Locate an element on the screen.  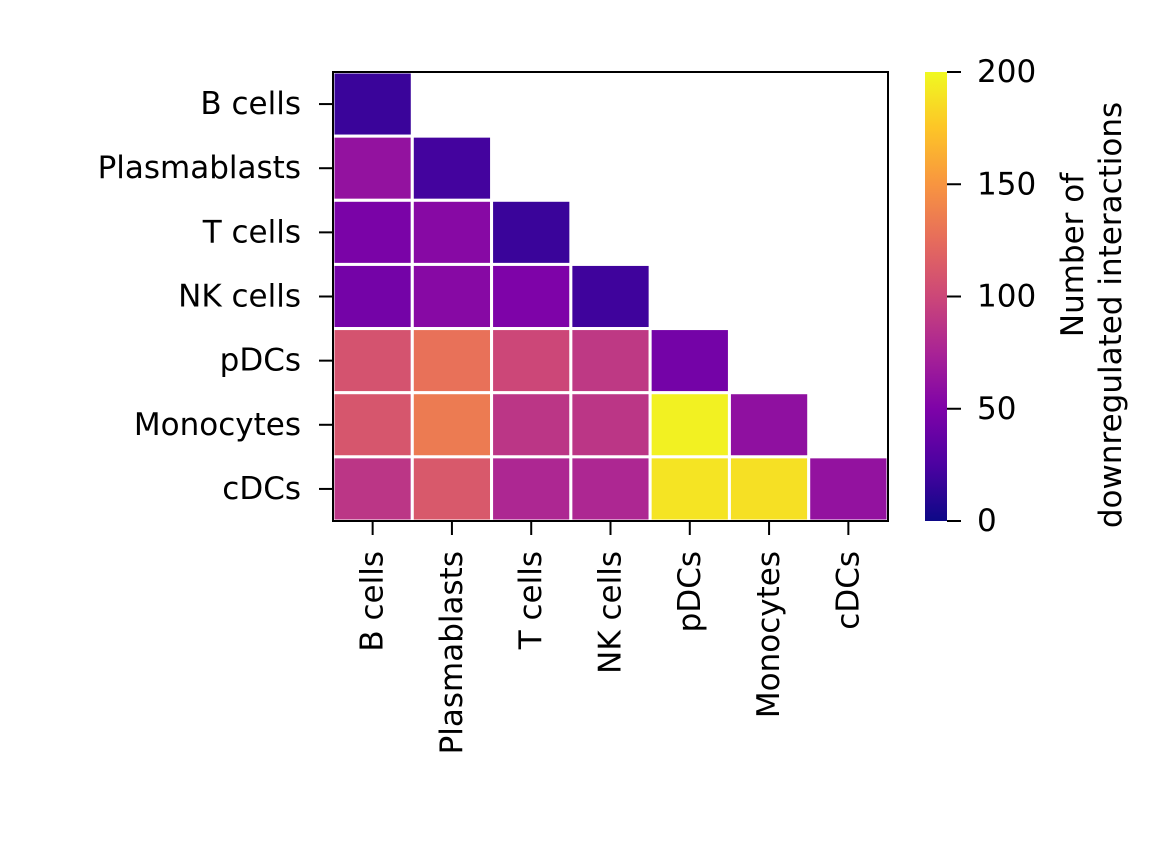
colorbar-tick-label: 100 is located at coordinates (1006, 297).